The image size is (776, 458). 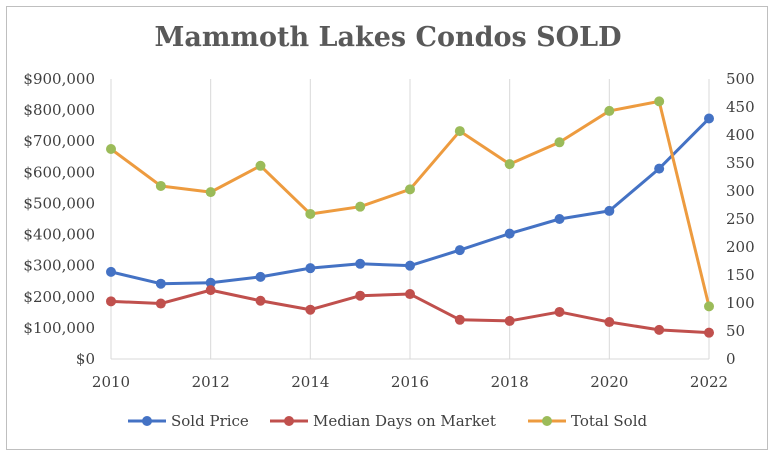 What do you see at coordinates (709, 382) in the screenshot?
I see `x-tick-label: 2022` at bounding box center [709, 382].